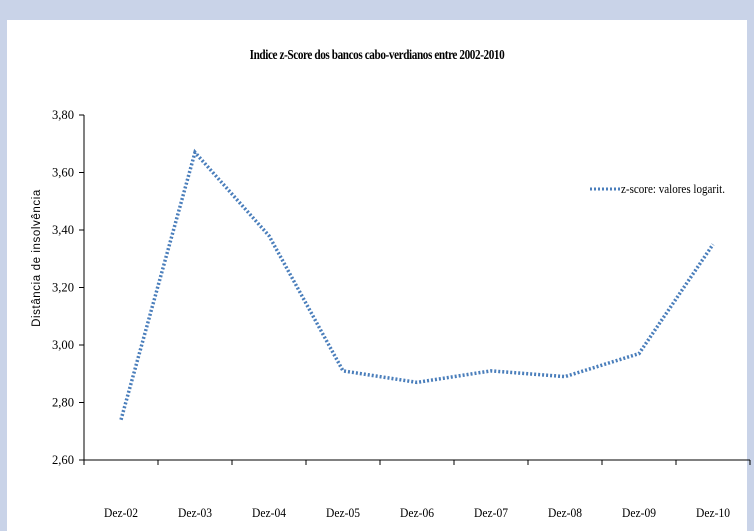 Image resolution: width=754 pixels, height=531 pixels. Describe the element at coordinates (417, 512) in the screenshot. I see `x-tick-label: Dez-06` at that location.